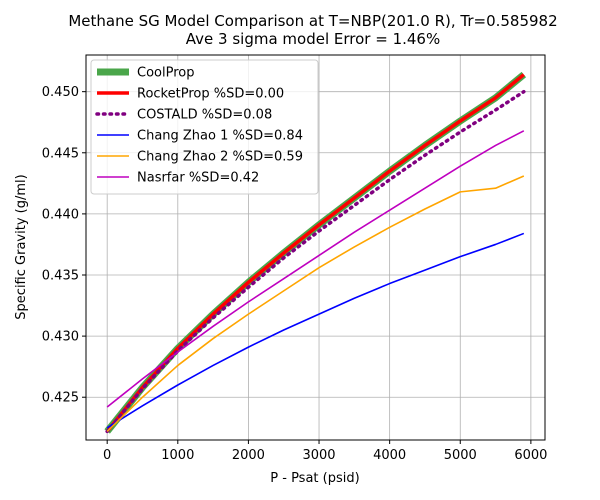  Describe the element at coordinates (60, 276) in the screenshot. I see `y-tick-label: 0.435` at that location.